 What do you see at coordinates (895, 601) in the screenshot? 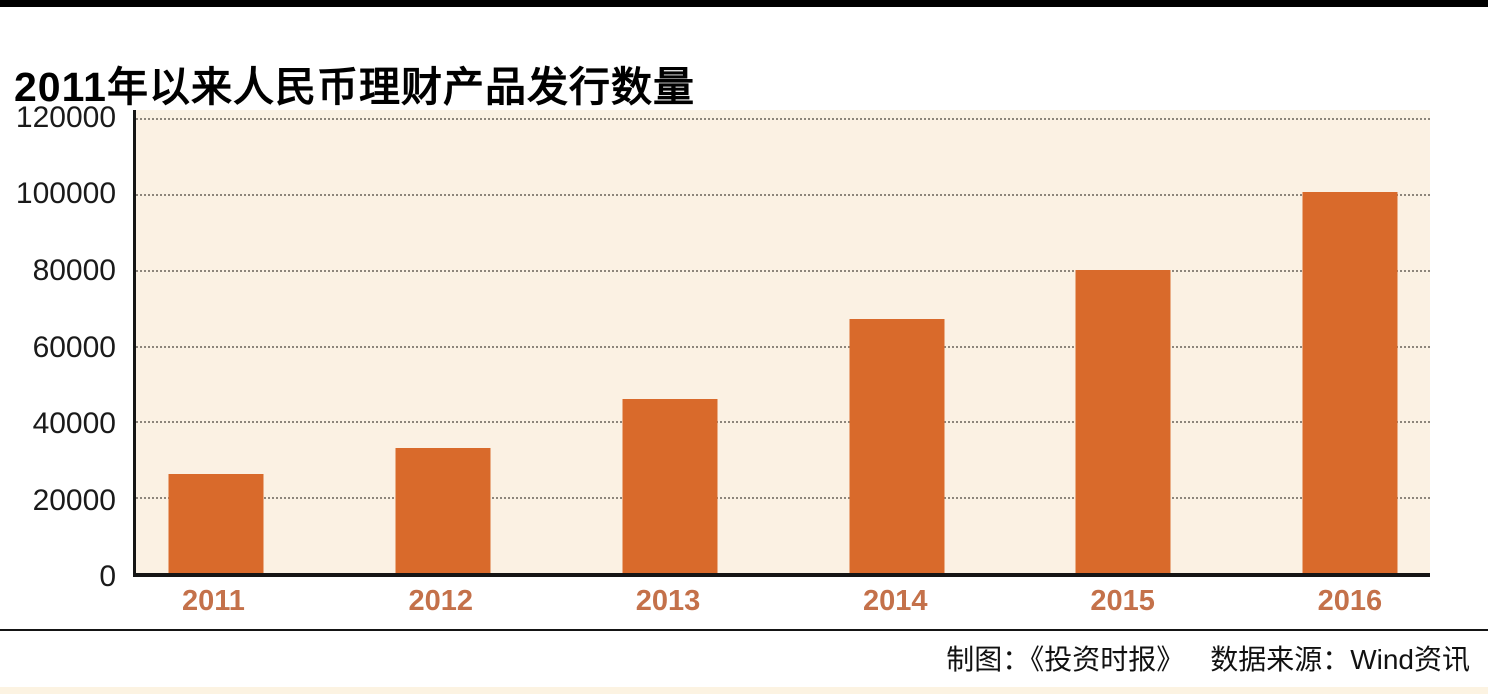
I see `x-tick-label-2014: 2014` at bounding box center [895, 601].